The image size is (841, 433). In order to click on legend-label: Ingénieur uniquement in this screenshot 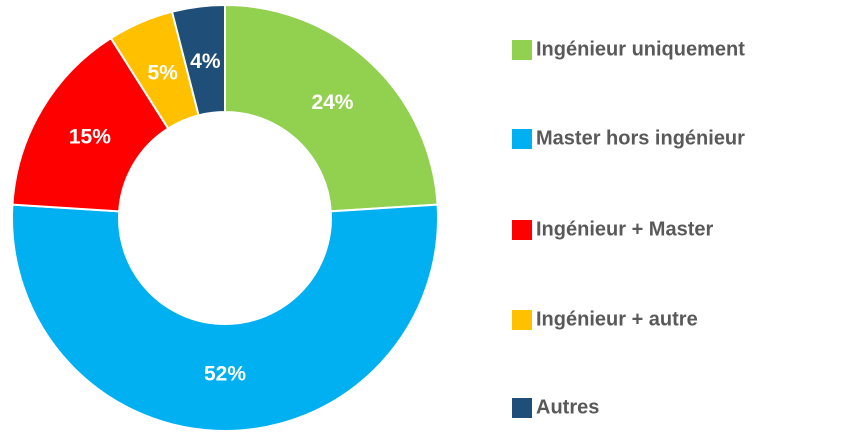, I will do `click(640, 49)`.